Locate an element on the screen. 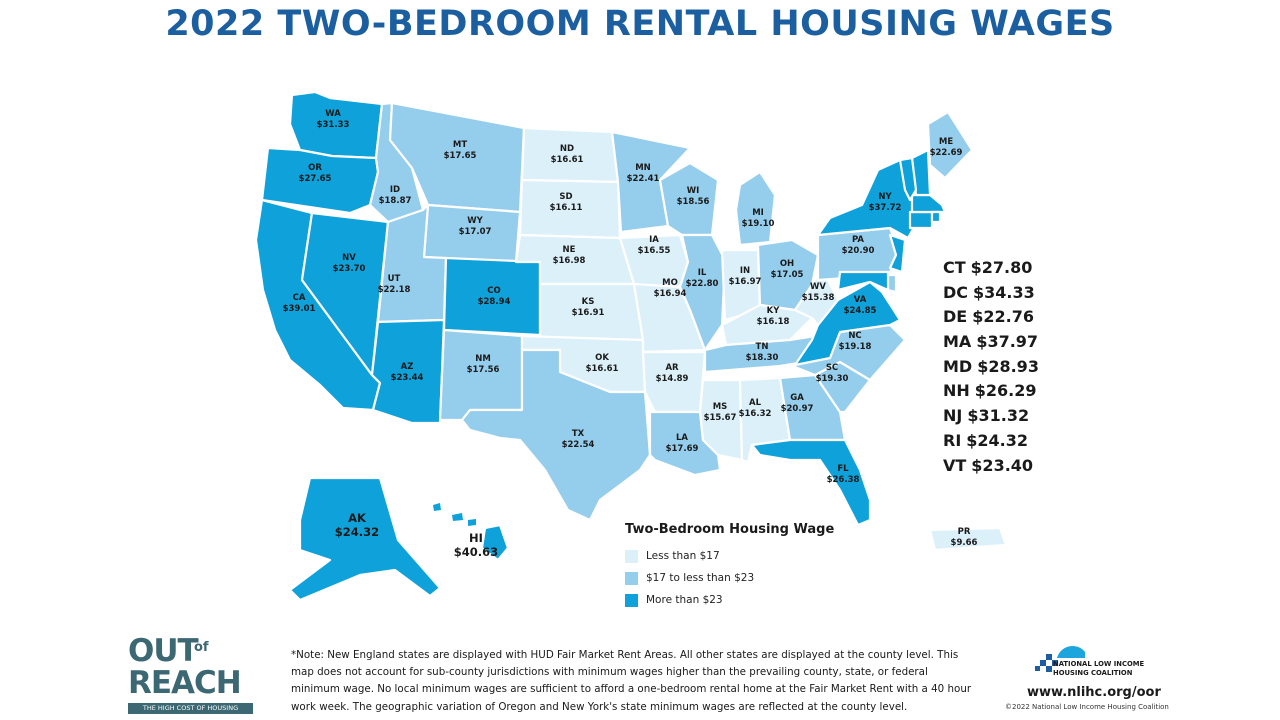 This screenshot has height=720, width=1280. small-state-de: DE $22.76 is located at coordinates (993, 319).